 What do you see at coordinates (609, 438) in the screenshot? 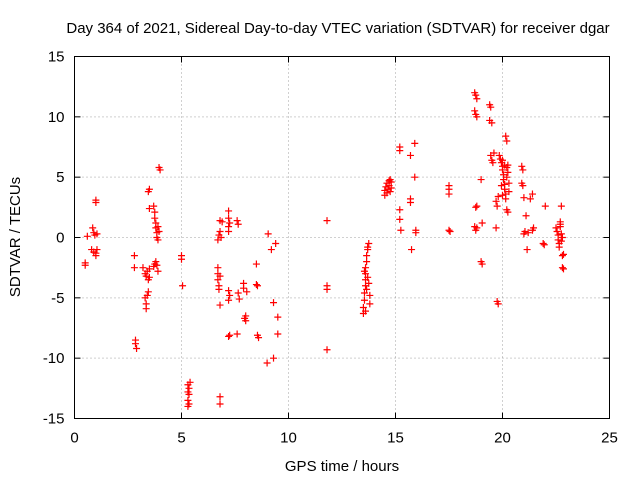
I see `x-tick-label: 25` at bounding box center [609, 438].